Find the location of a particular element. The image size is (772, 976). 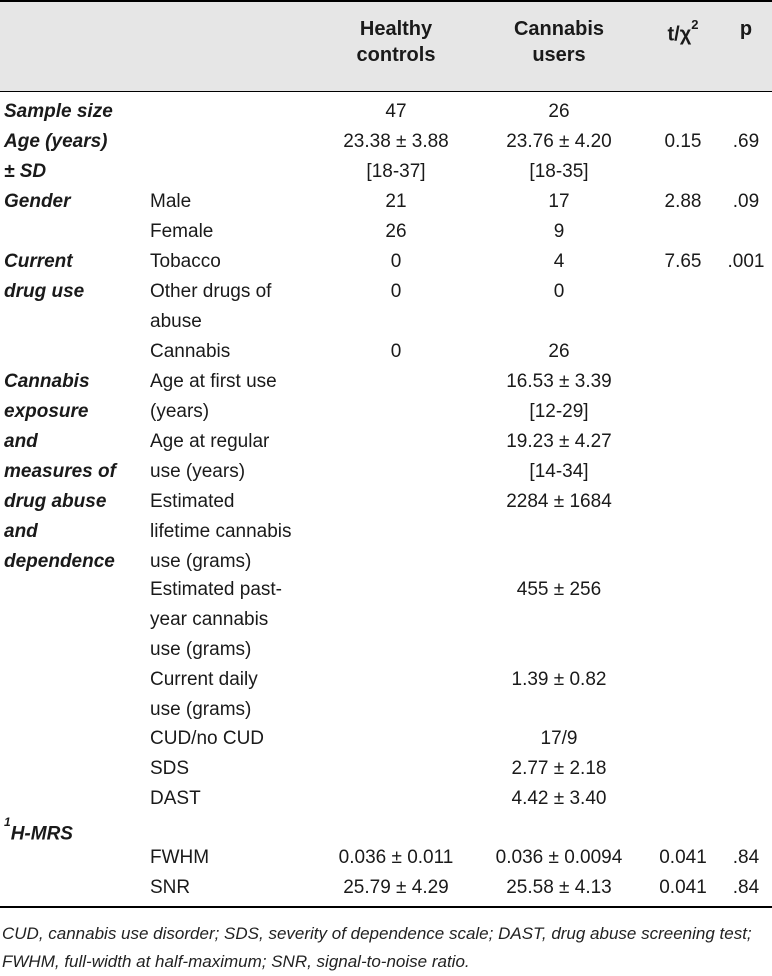

sublabel-past-year-3: use (grams) is located at coordinates (201, 649).